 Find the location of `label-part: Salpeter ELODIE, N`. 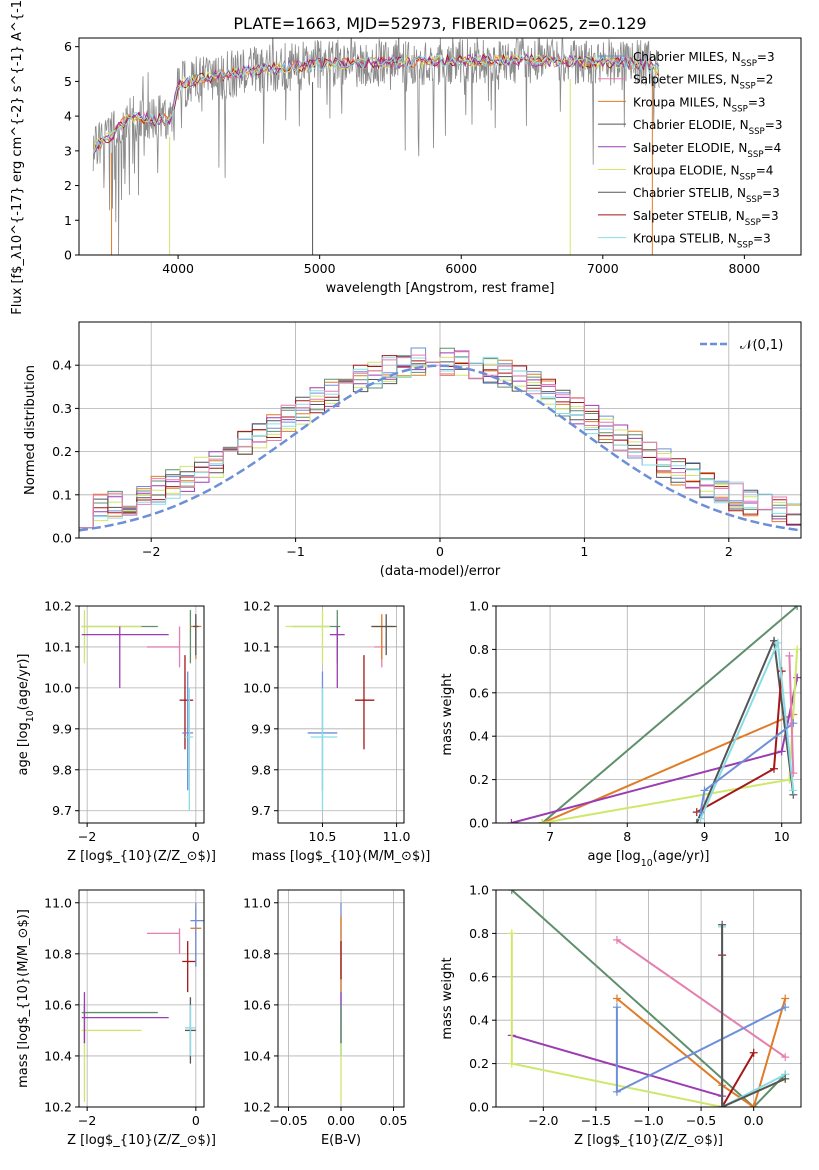

label-part: Salpeter ELODIE, N is located at coordinates (690, 148).